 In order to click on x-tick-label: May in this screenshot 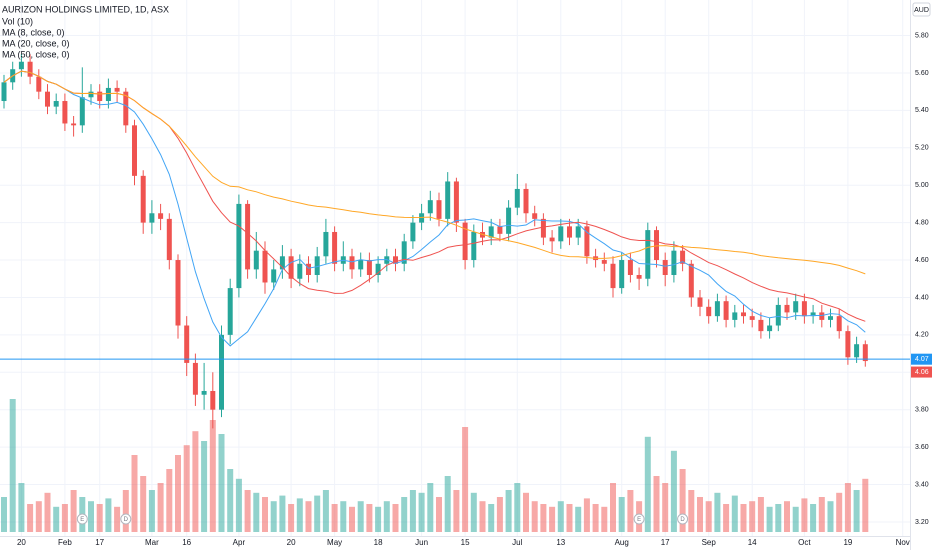, I will do `click(334, 542)`.